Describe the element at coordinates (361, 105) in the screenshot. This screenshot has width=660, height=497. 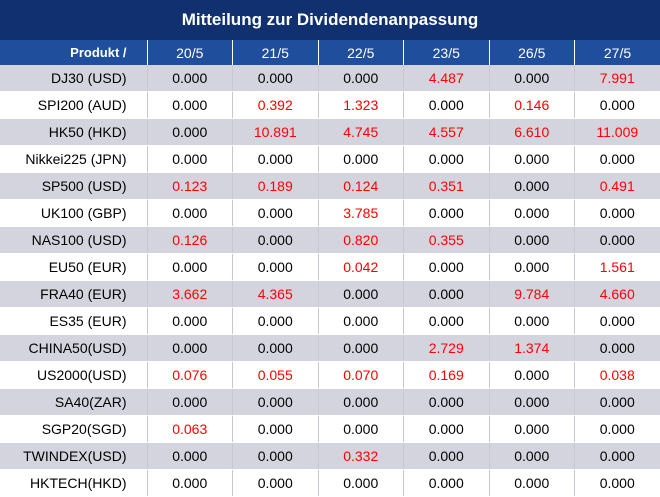
I see `value-cell: 1.323` at that location.